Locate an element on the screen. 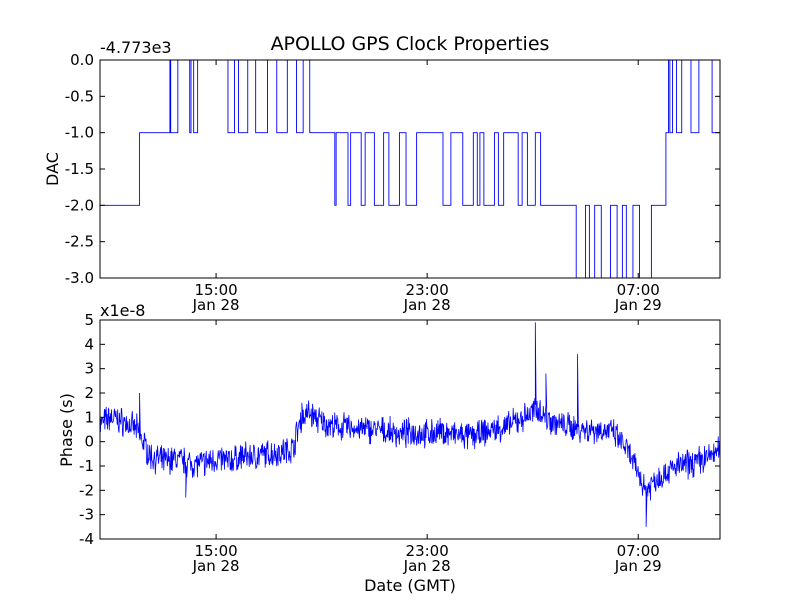 The height and width of the screenshot is (600, 800). phase-y-tick-label: -4 is located at coordinates (86, 539).